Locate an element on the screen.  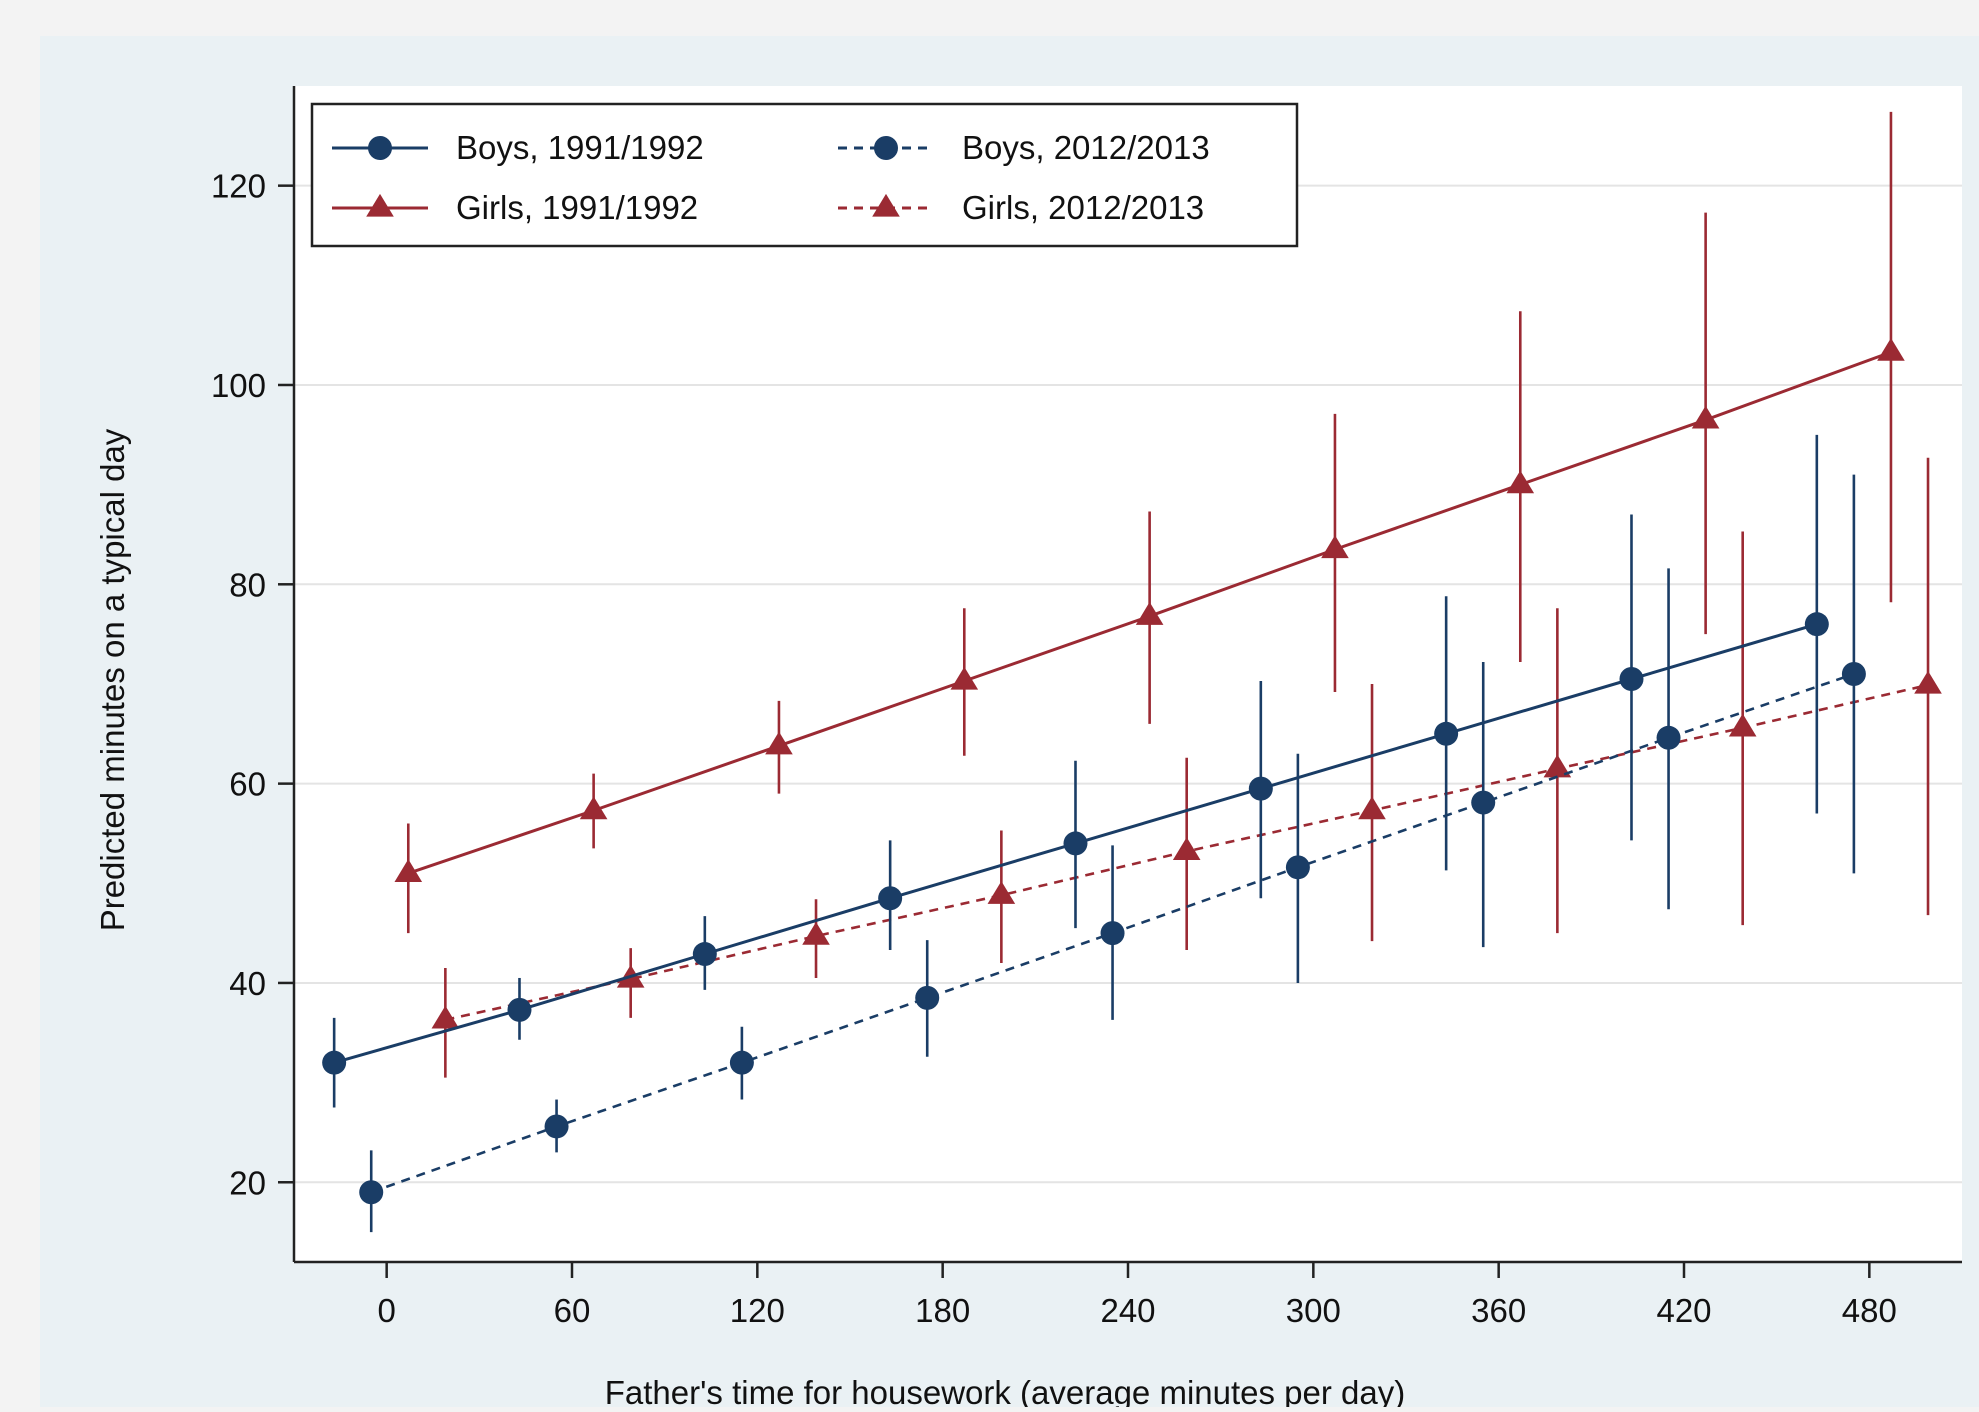
legend-item: Boys, 2012/2013 is located at coordinates (1024, 147).